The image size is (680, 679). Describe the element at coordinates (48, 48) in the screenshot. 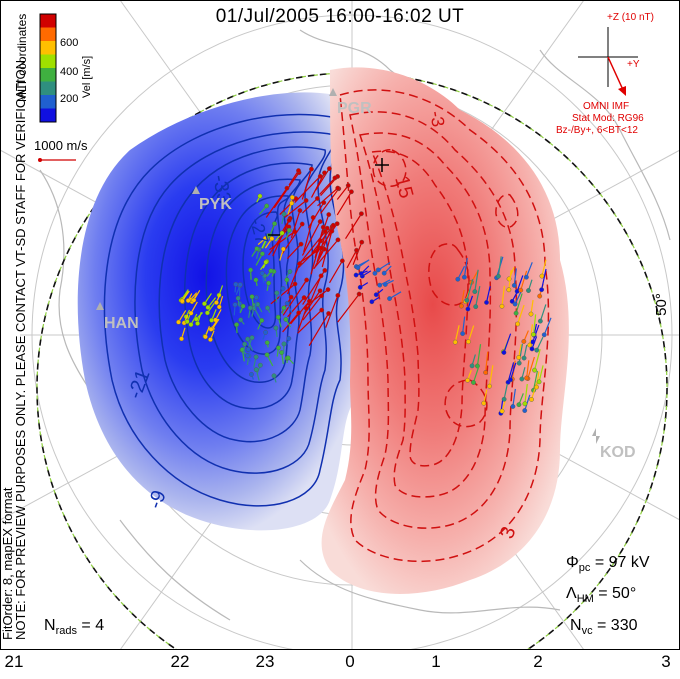

I see `color-scale-segment` at that location.